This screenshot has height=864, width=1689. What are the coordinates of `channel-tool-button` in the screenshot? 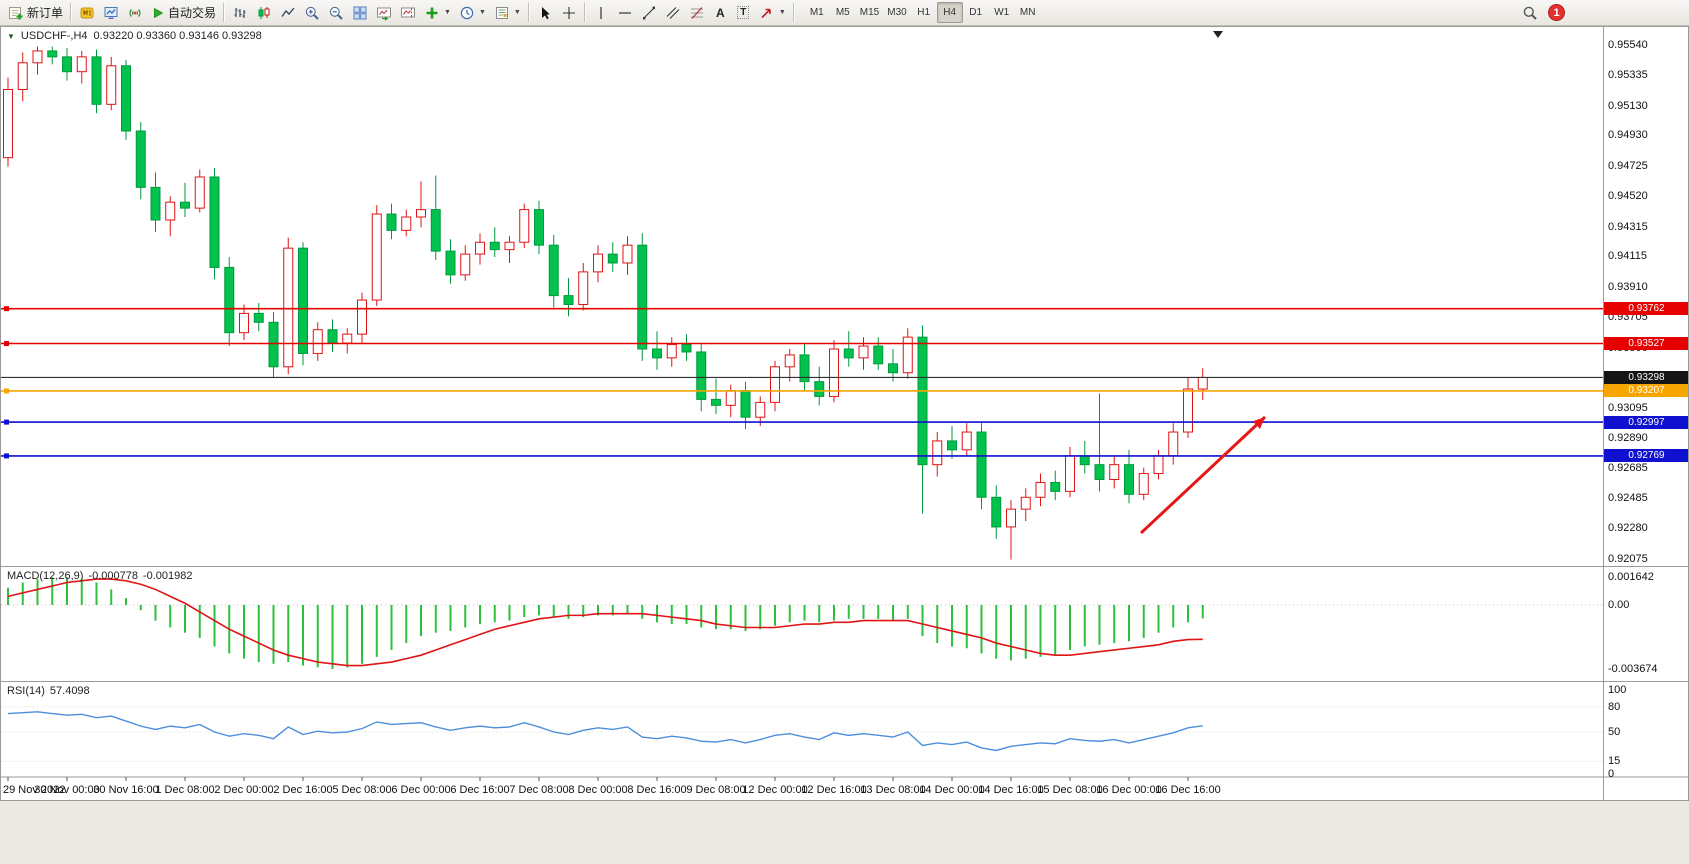 It's located at (673, 12).